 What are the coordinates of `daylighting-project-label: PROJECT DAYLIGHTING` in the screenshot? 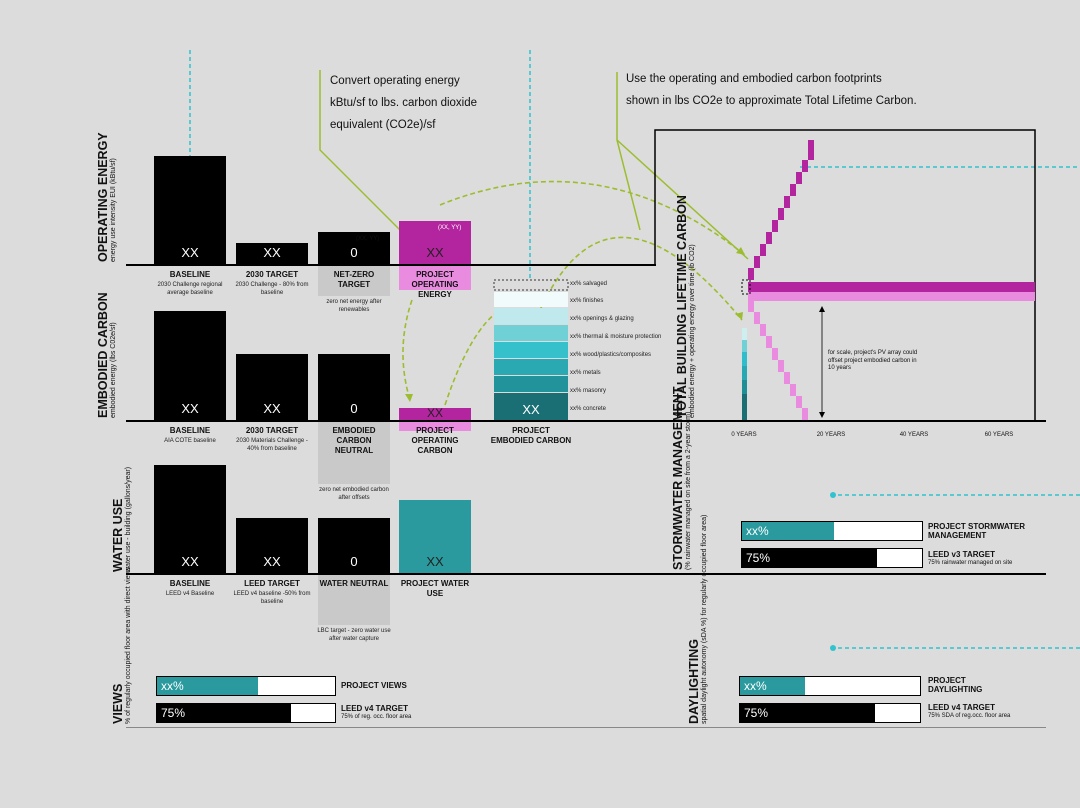 It's located at (955, 685).